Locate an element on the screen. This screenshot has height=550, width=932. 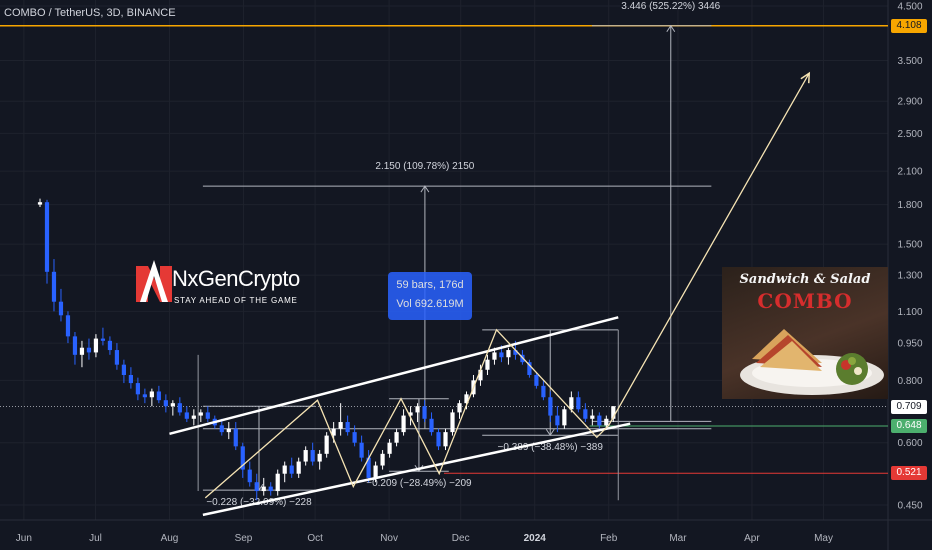
price-tick-label: 0.800 is located at coordinates (909, 381).